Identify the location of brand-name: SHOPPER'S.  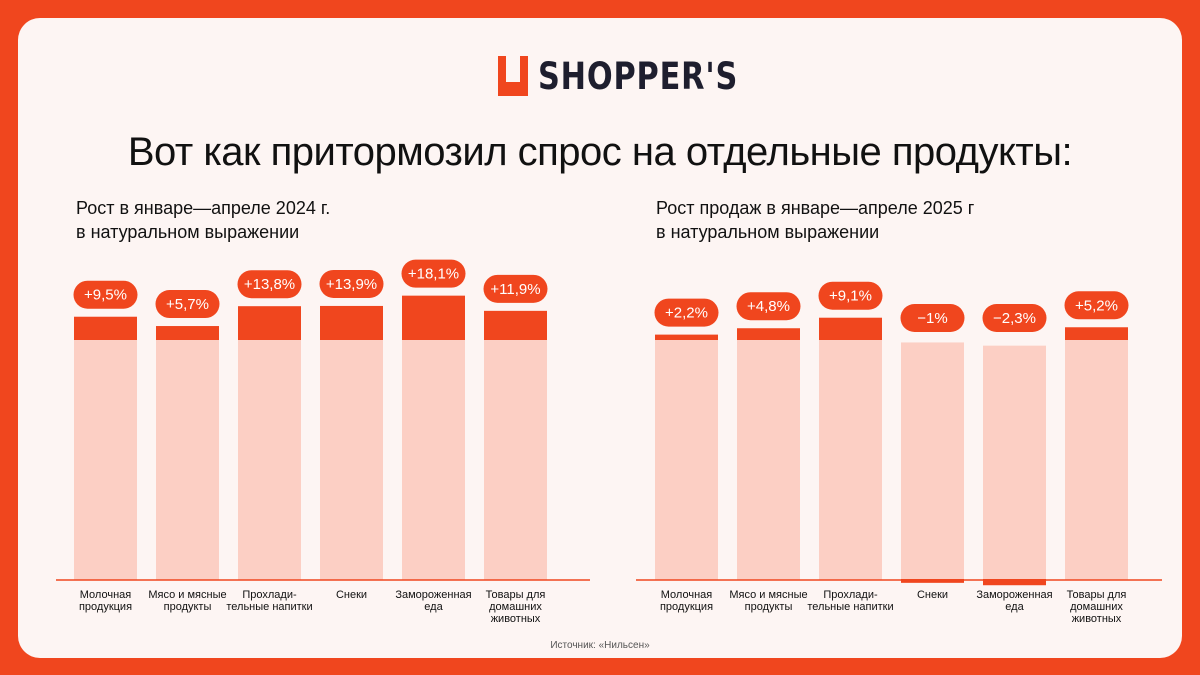
(638, 76).